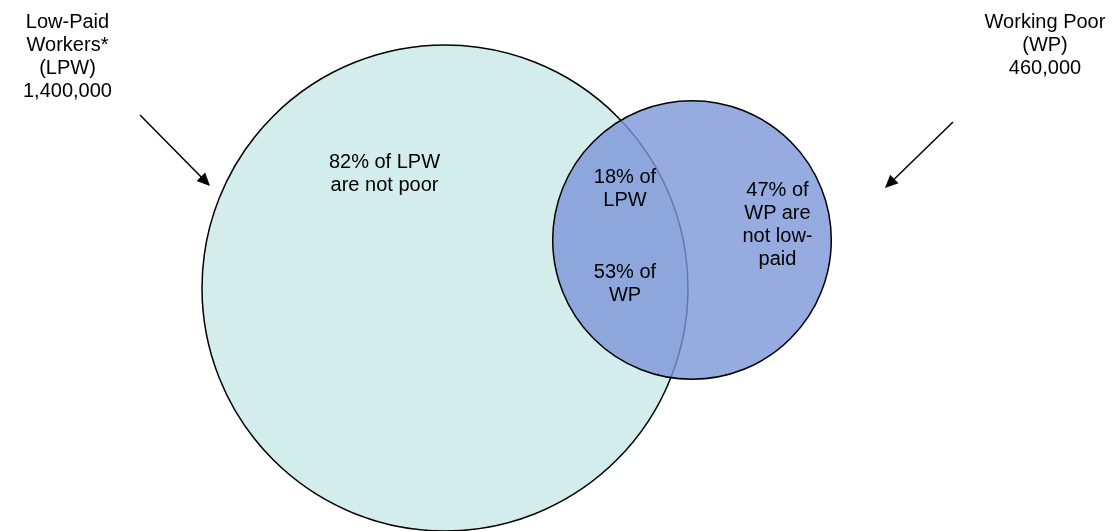 This screenshot has width=1119, height=531. Describe the element at coordinates (67, 44) in the screenshot. I see `category-label: Low-Paid Workers* (LPW)` at that location.